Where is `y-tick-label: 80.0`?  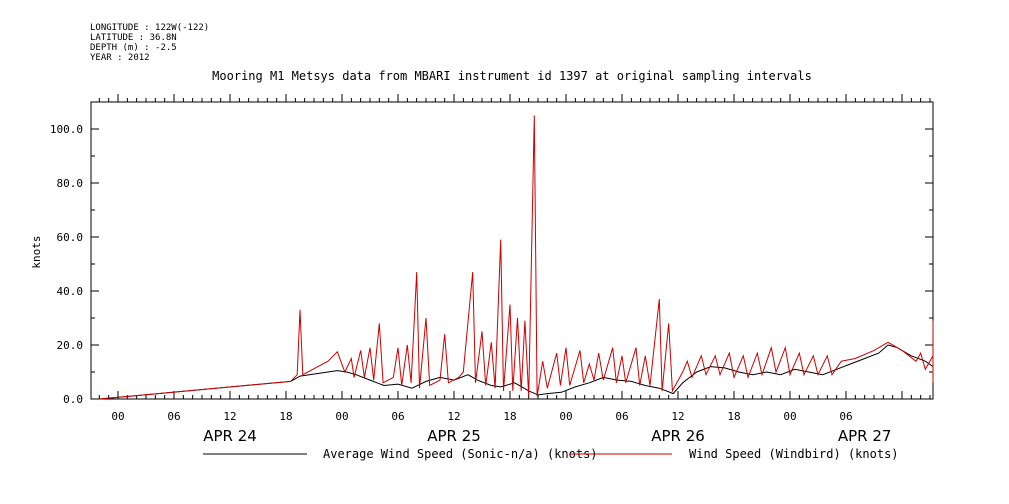
y-tick-label: 80.0 is located at coordinates (70, 183).